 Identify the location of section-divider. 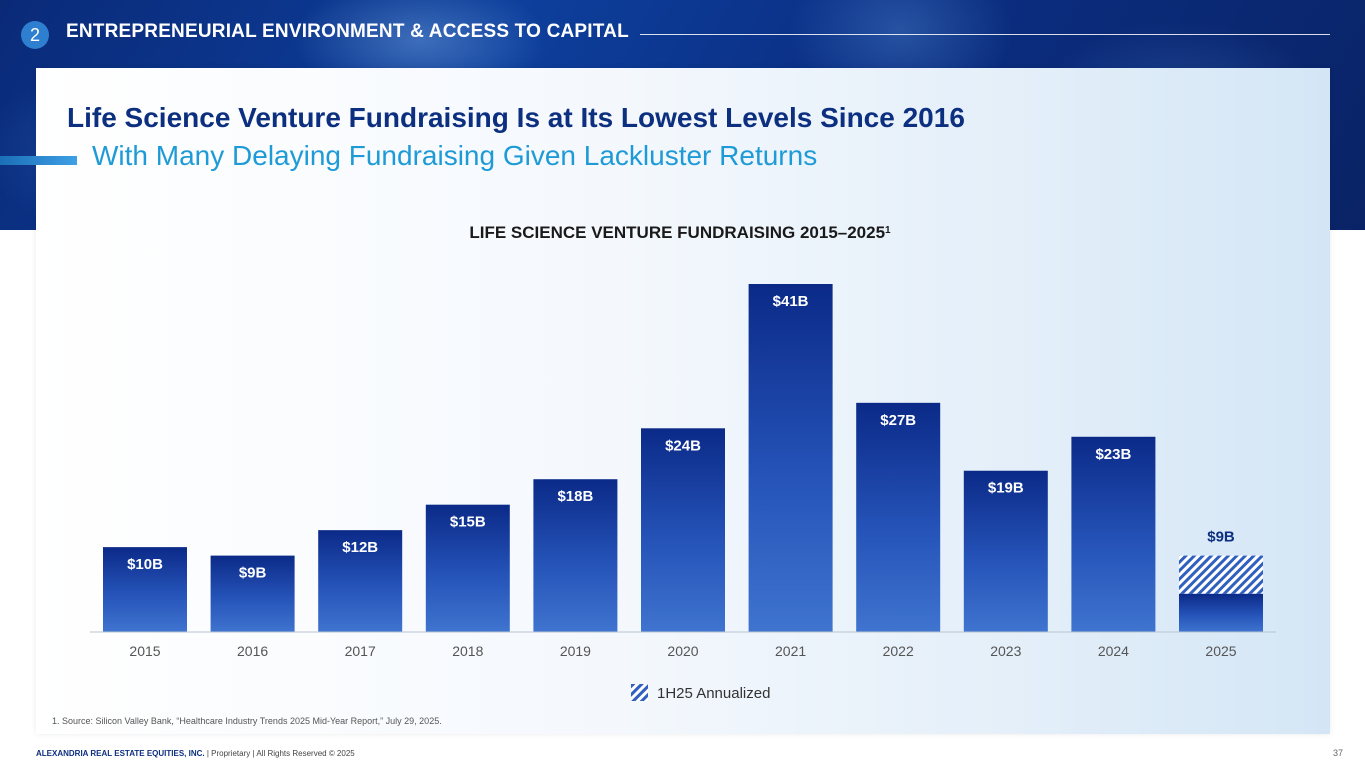
(985, 34).